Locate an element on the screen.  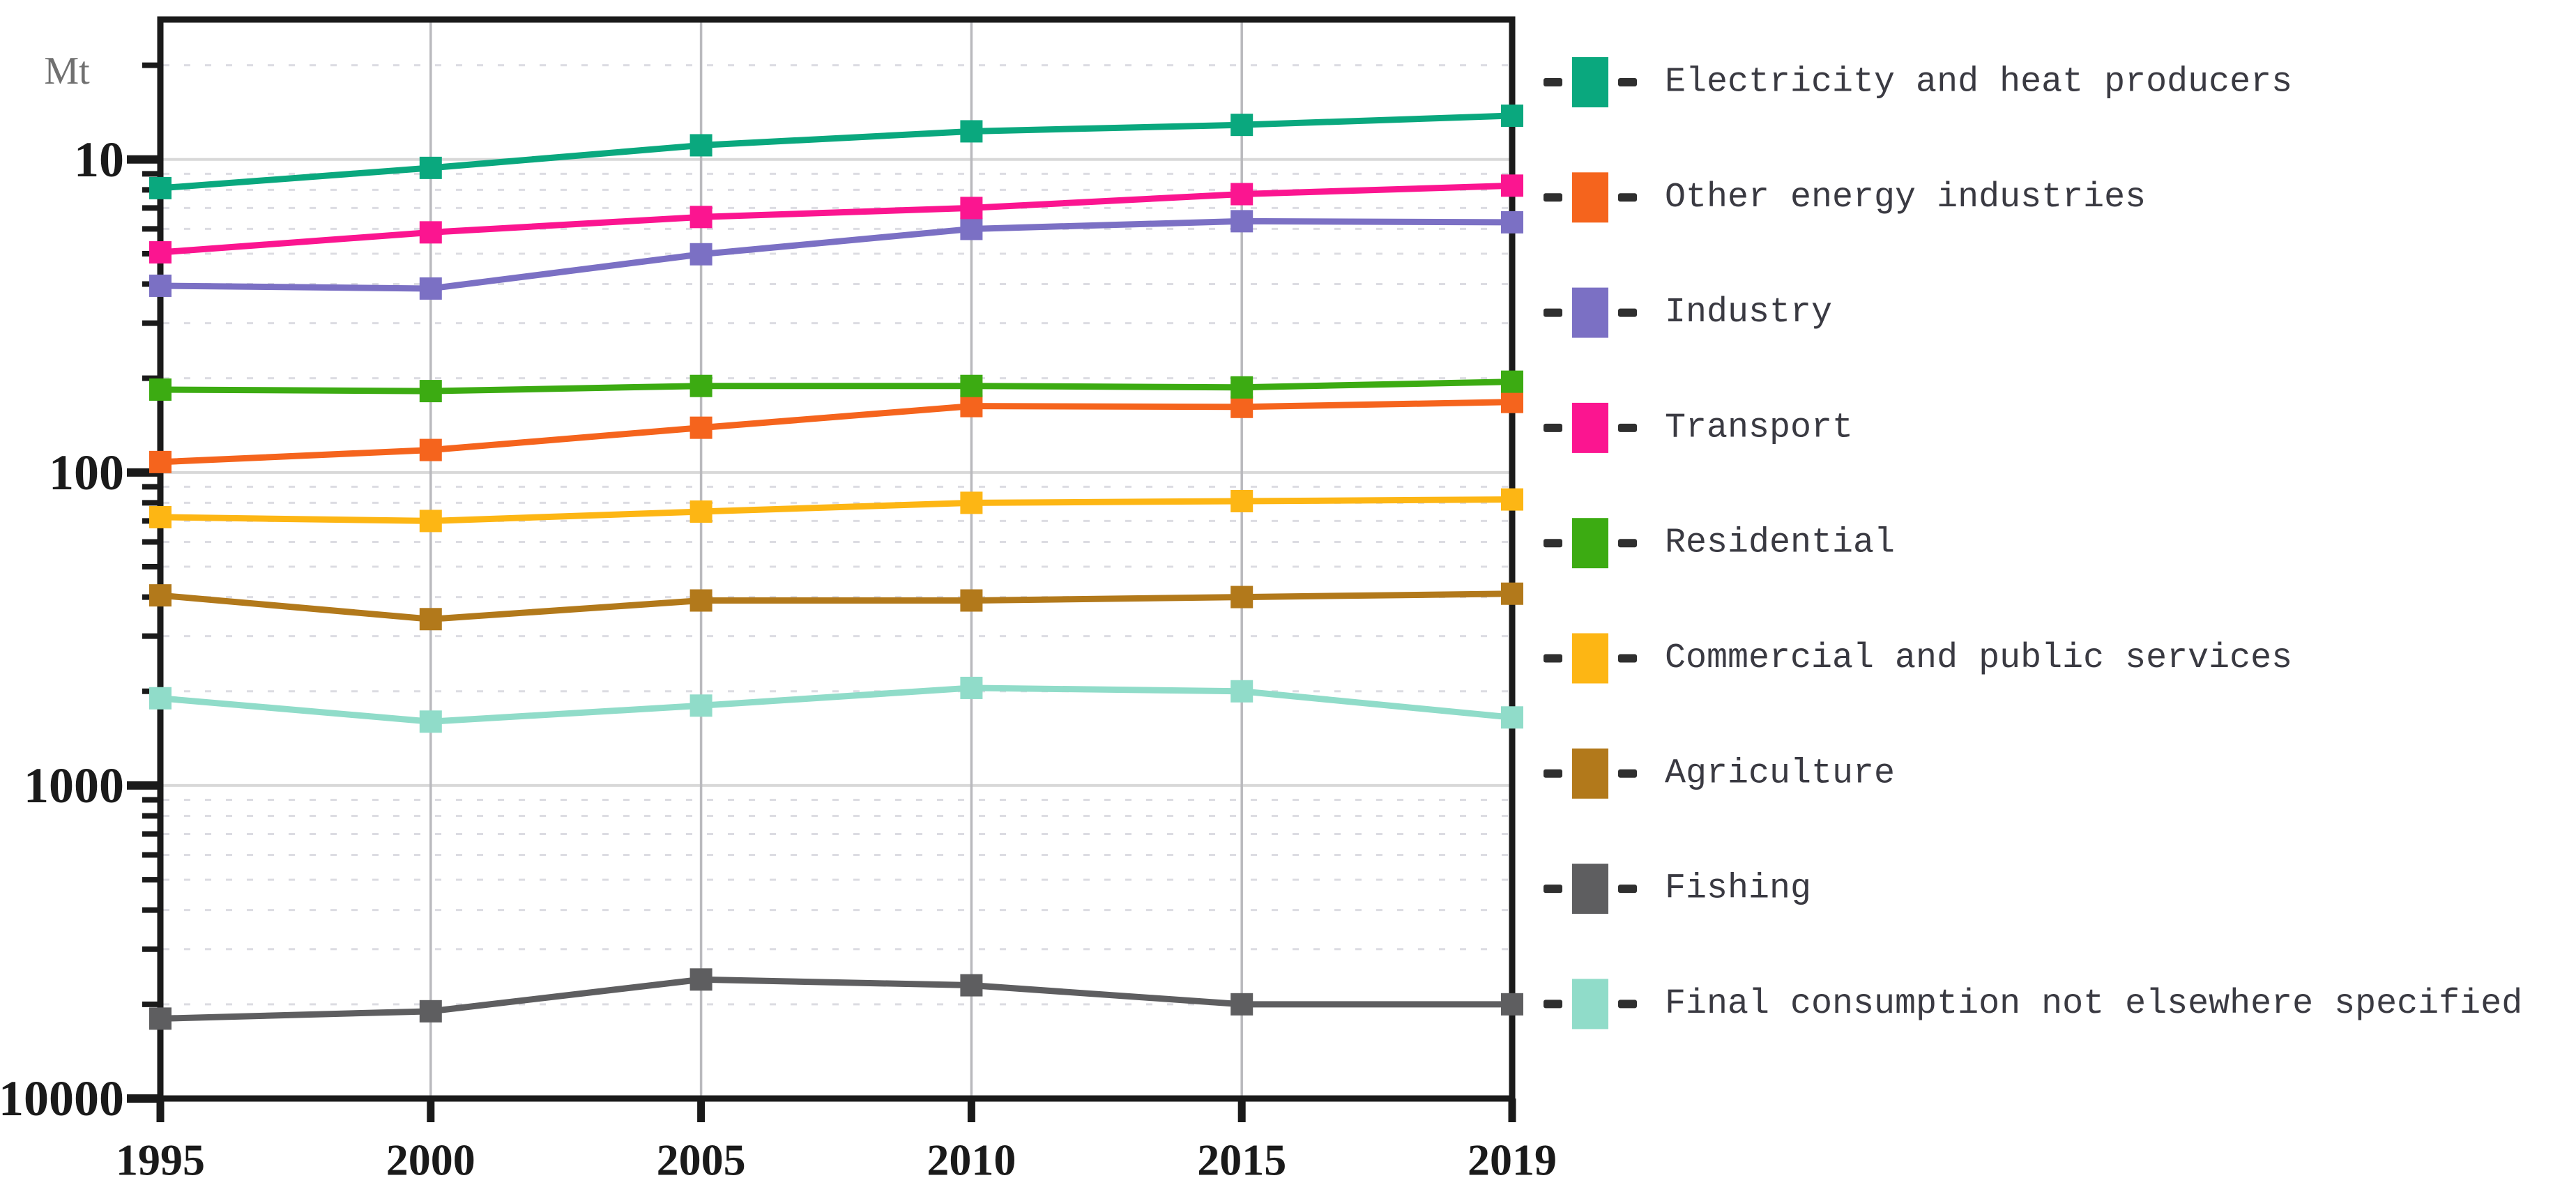
y-axis-tick-label: 10 is located at coordinates (99, 159).